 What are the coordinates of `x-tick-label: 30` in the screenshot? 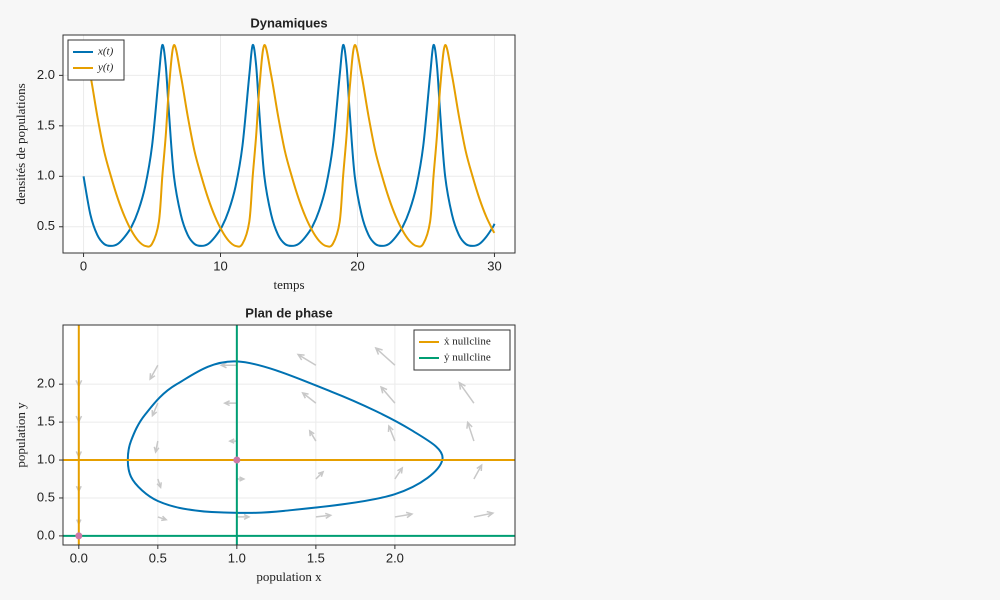 It's located at (494, 265).